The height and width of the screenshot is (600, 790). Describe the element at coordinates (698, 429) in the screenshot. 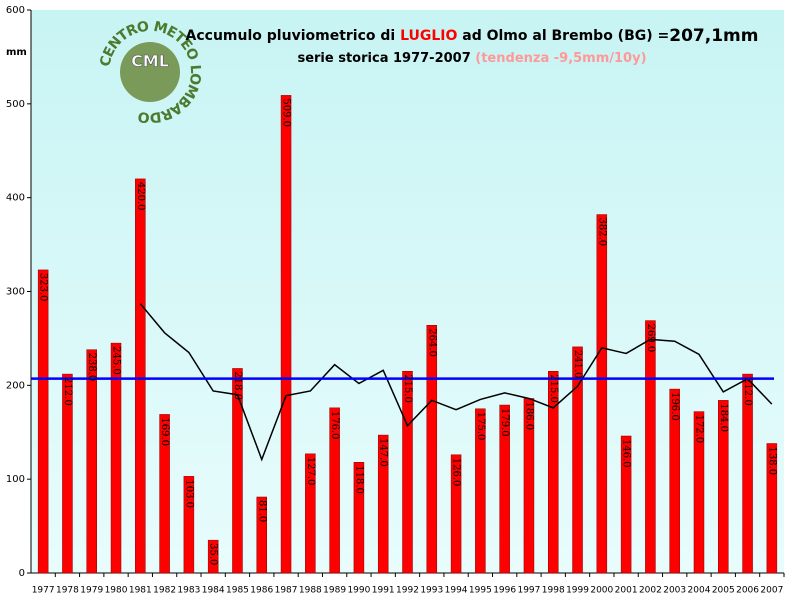

I see `value-label: 172.0` at that location.